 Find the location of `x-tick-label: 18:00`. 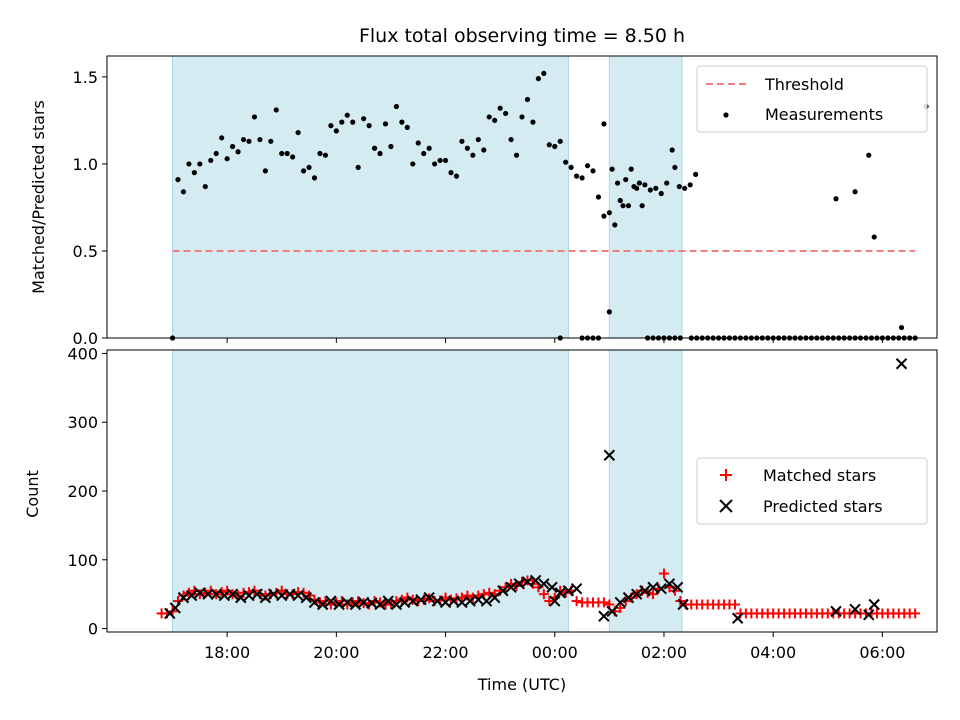

x-tick-label: 18:00 is located at coordinates (227, 652).